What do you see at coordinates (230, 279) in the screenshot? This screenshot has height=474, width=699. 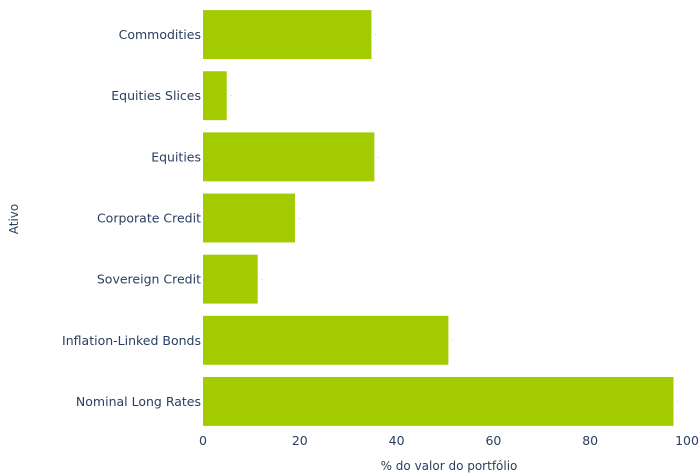 I see `bar-sovereign-credit` at bounding box center [230, 279].